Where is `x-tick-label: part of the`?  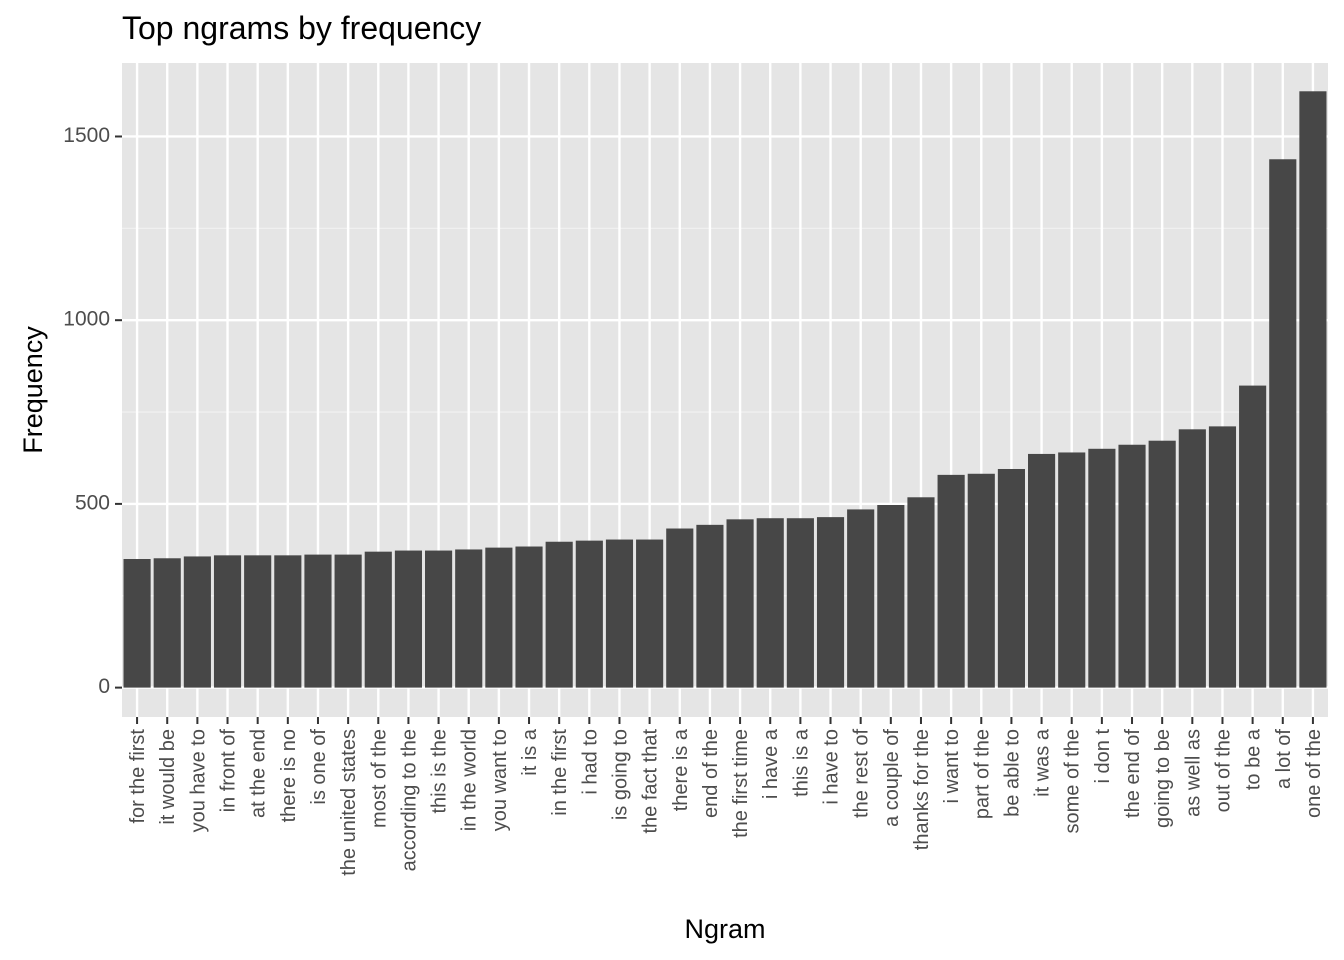
x-tick-label: part of the is located at coordinates (982, 774).